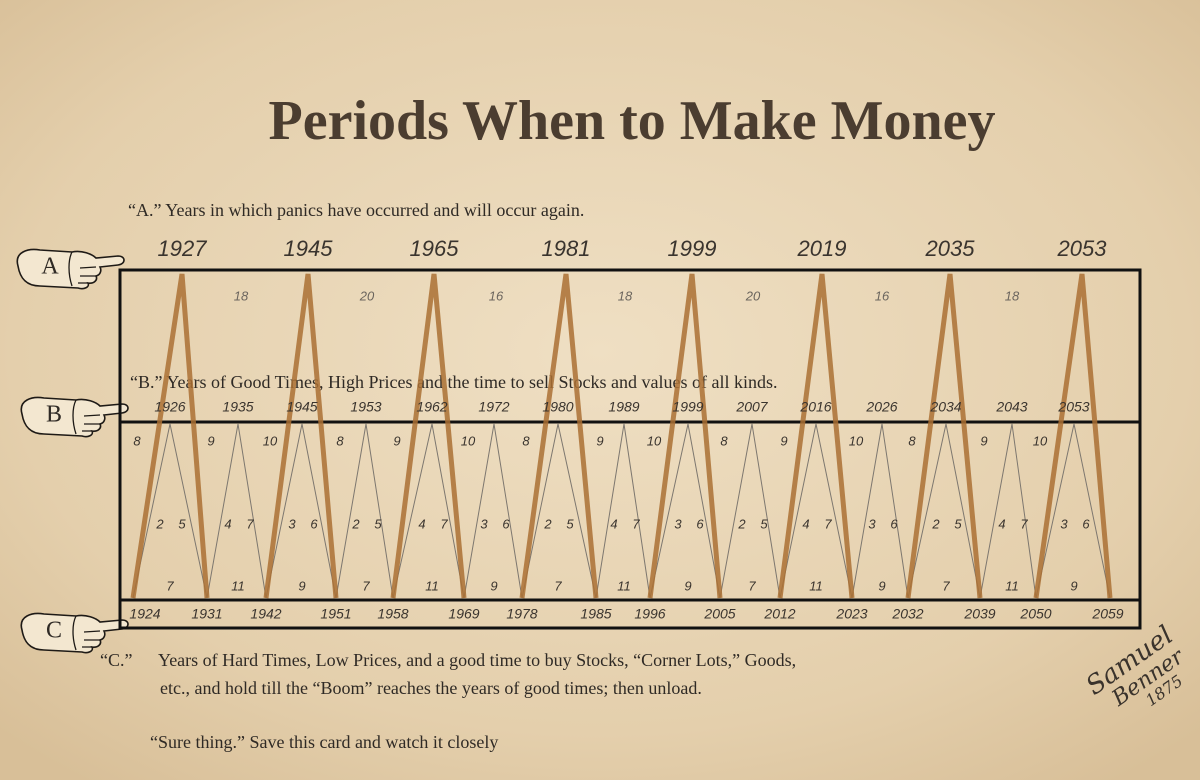 The height and width of the screenshot is (780, 1200). What do you see at coordinates (335, 614) in the screenshot?
I see `hard-year: 1951` at bounding box center [335, 614].